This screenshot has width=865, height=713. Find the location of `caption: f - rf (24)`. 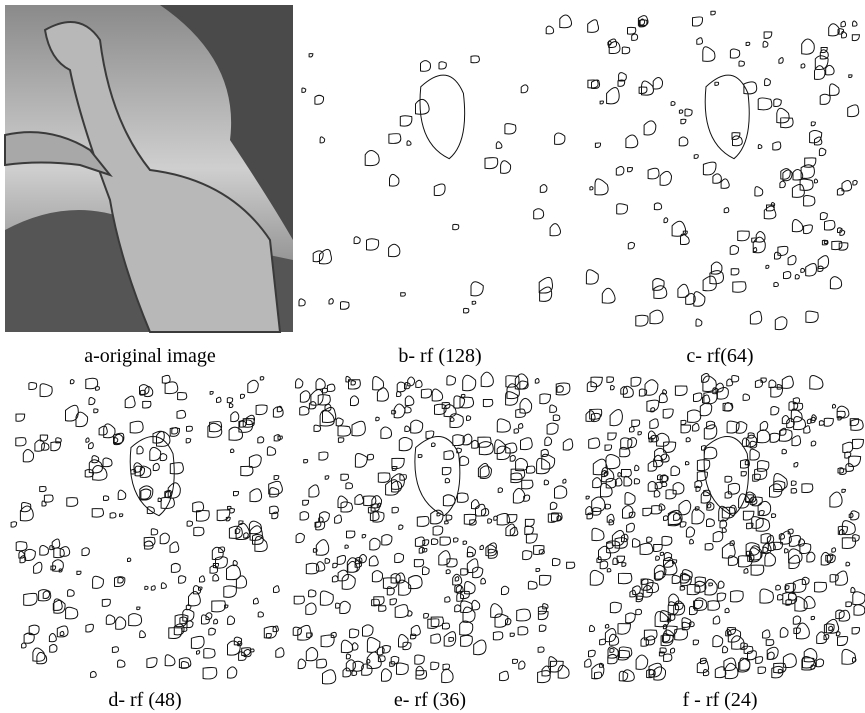

caption: f - rf (24) is located at coordinates (720, 700).